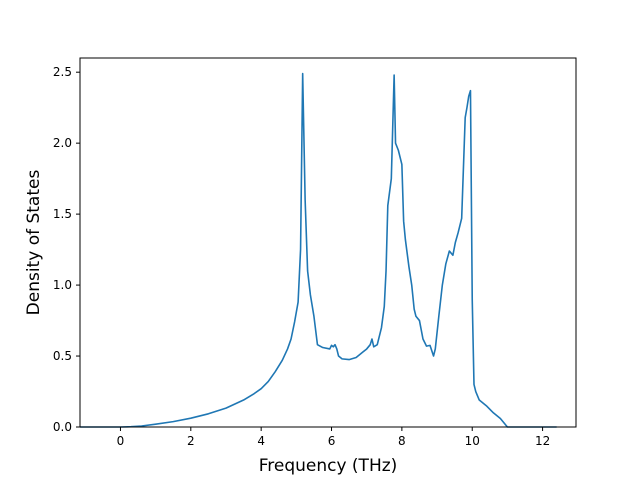 This screenshot has width=640, height=480. Describe the element at coordinates (62, 285) in the screenshot. I see `y-tick-label: 1.0` at that location.